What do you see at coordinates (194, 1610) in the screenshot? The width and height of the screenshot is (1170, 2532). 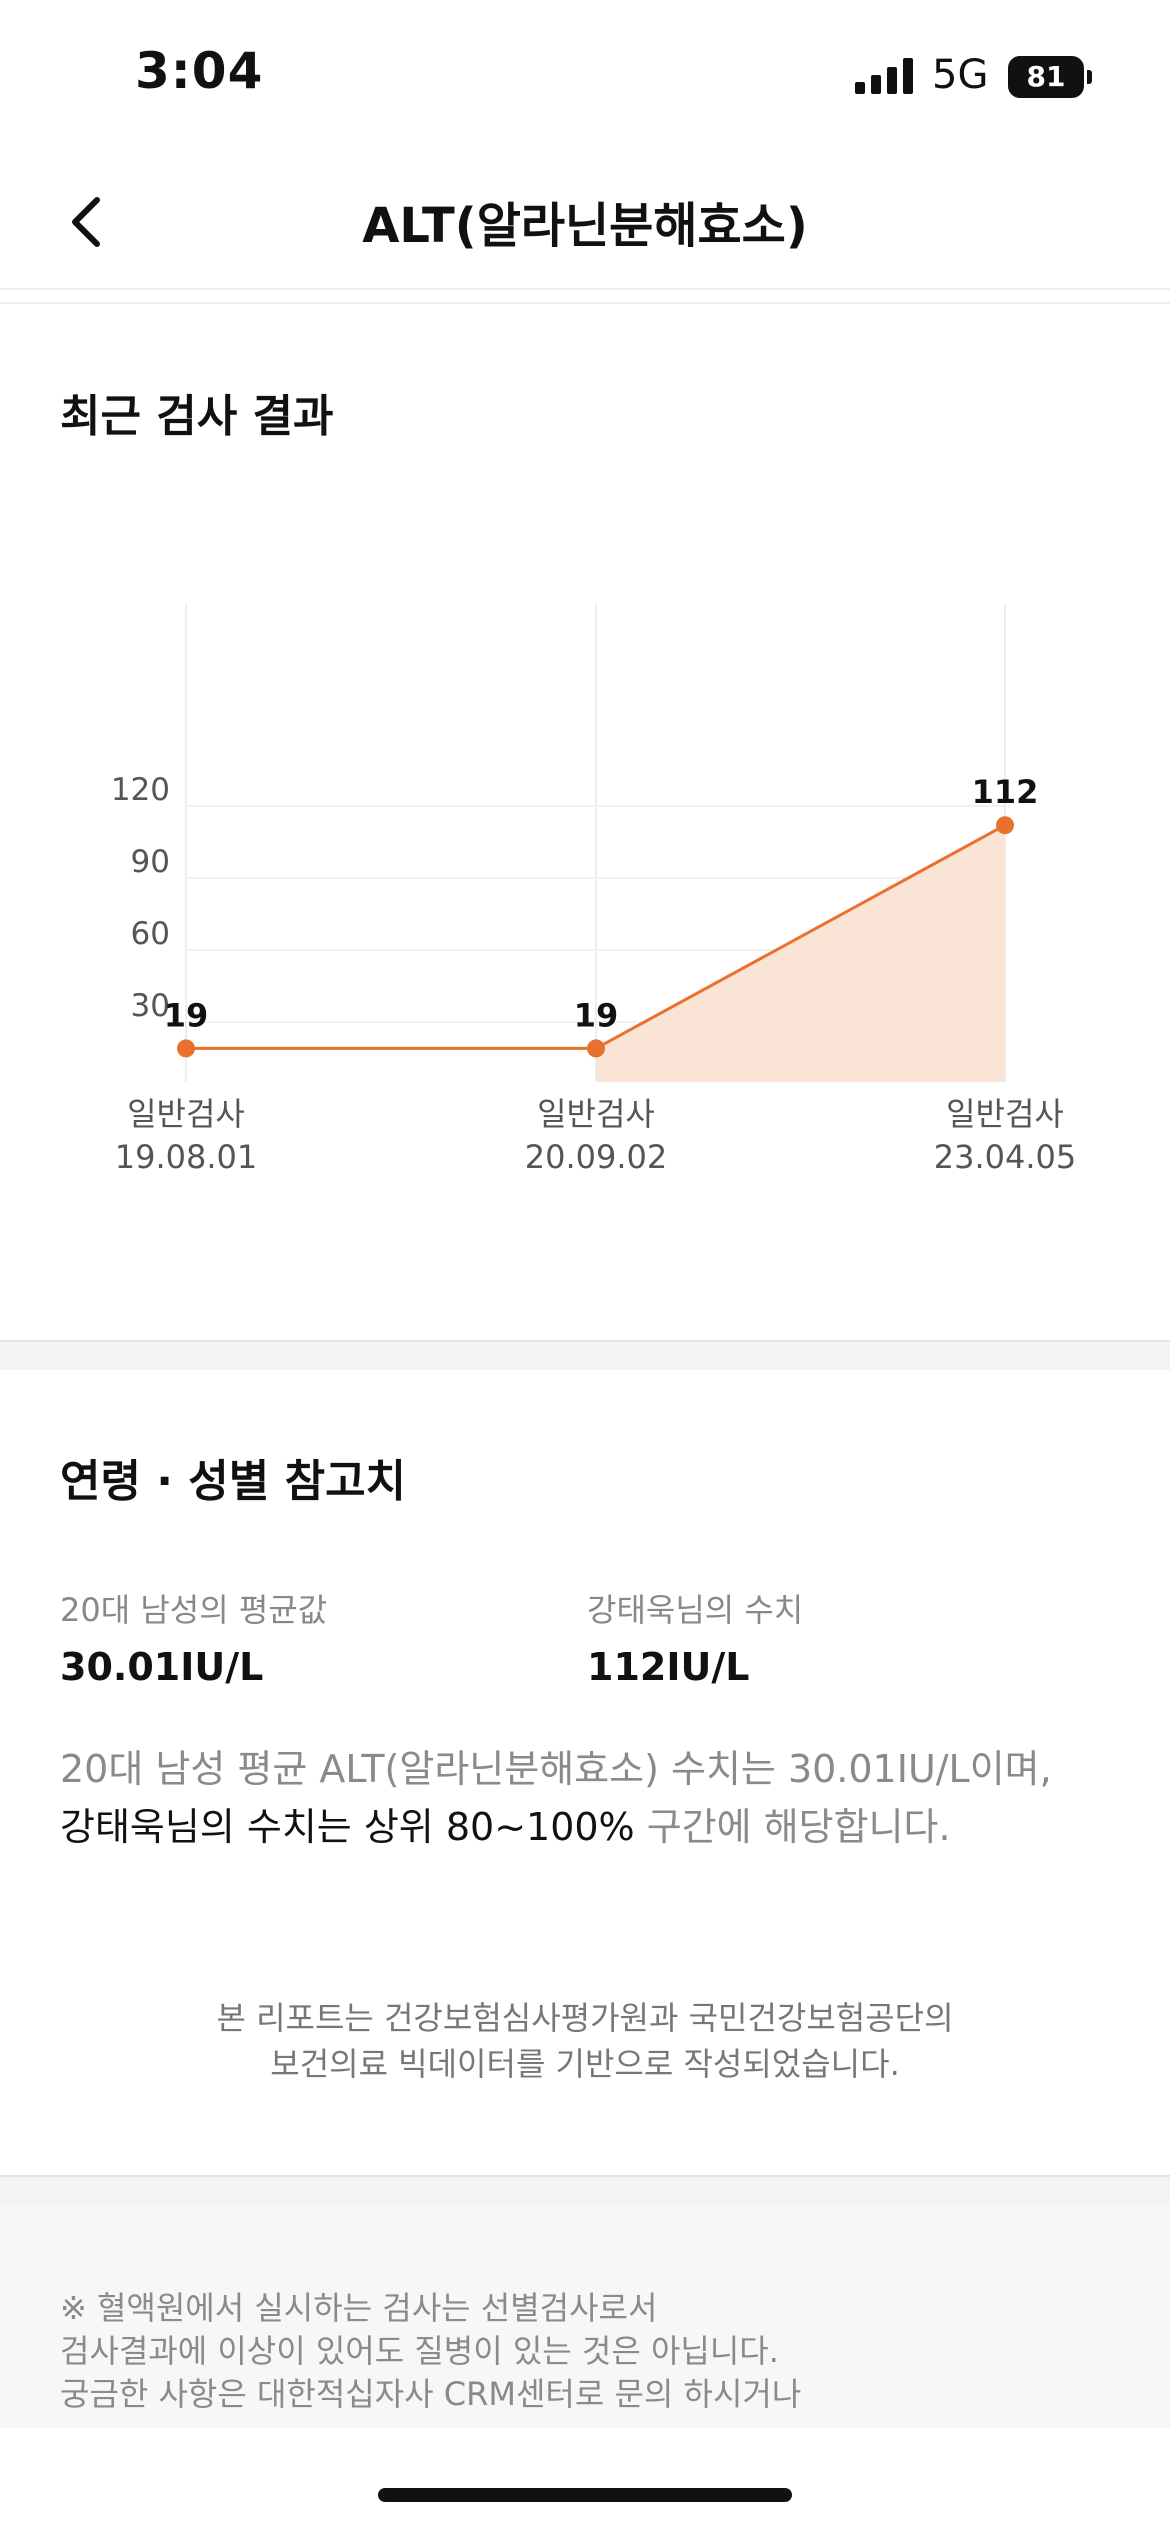 I see `average-label: 20대 남성의 평균값` at bounding box center [194, 1610].